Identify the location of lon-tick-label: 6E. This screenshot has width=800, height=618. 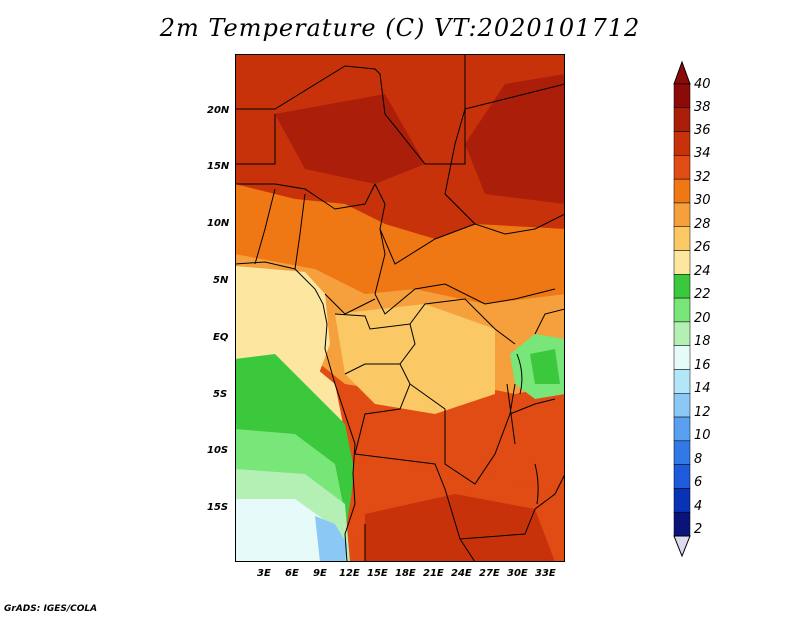
(292, 573).